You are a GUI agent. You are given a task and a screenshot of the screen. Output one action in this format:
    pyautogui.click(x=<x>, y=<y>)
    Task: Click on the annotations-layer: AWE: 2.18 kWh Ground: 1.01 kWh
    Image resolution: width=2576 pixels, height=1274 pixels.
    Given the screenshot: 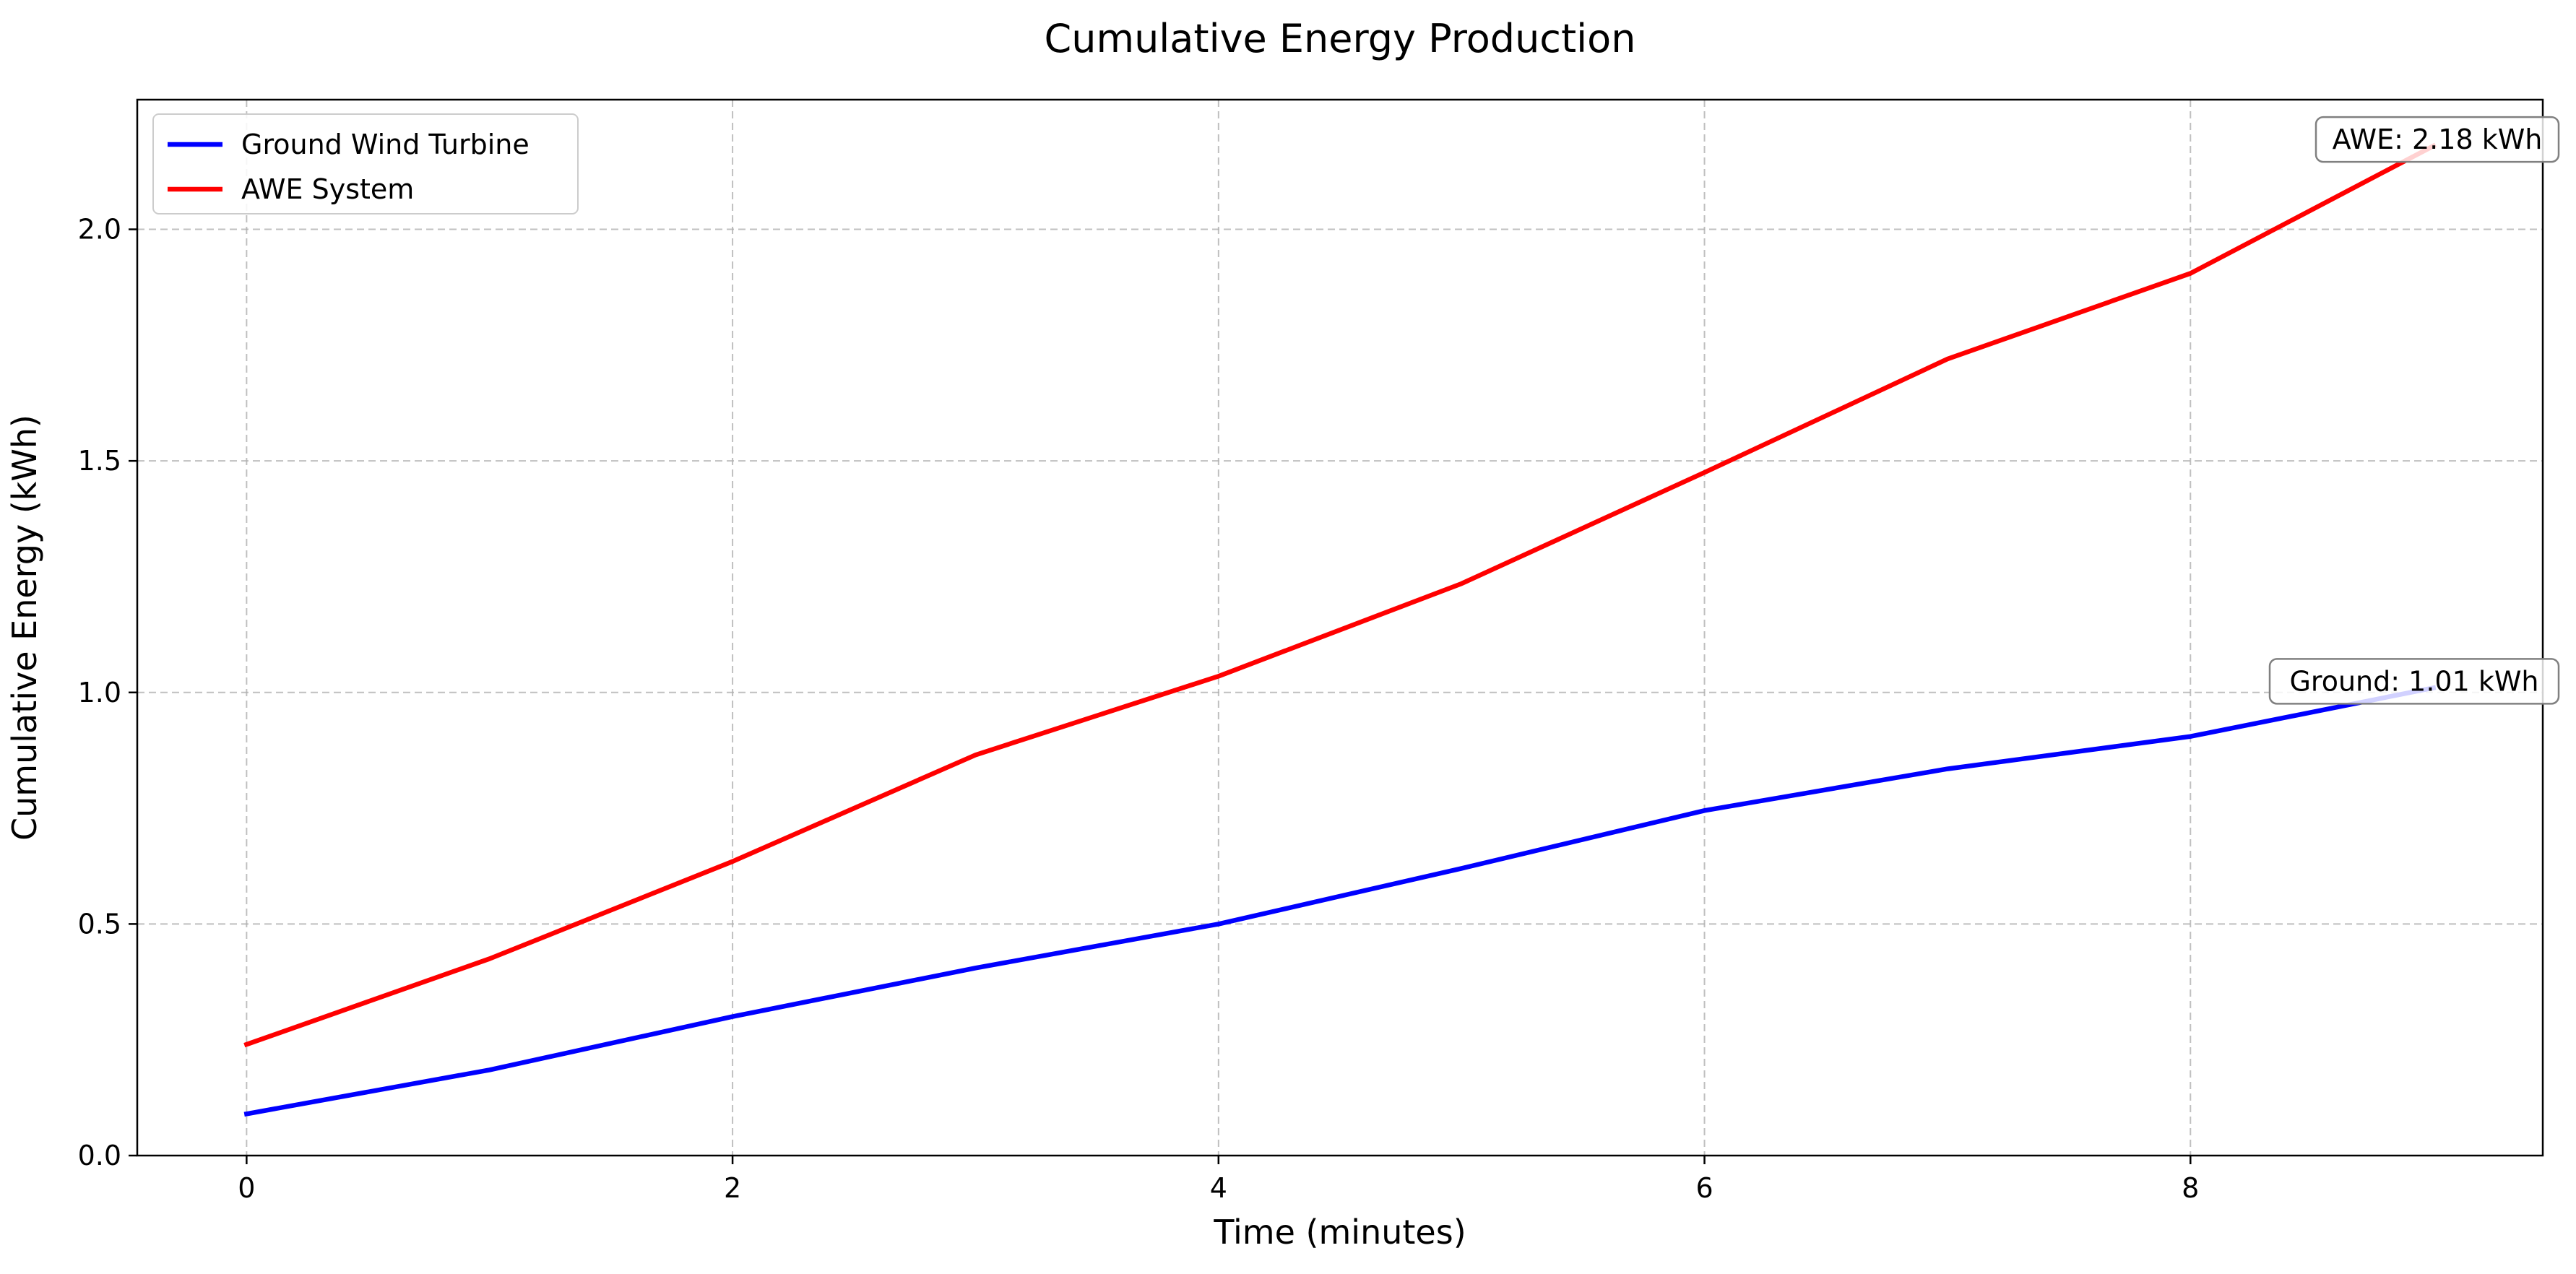 What is the action you would take?
    pyautogui.click(x=2414, y=410)
    